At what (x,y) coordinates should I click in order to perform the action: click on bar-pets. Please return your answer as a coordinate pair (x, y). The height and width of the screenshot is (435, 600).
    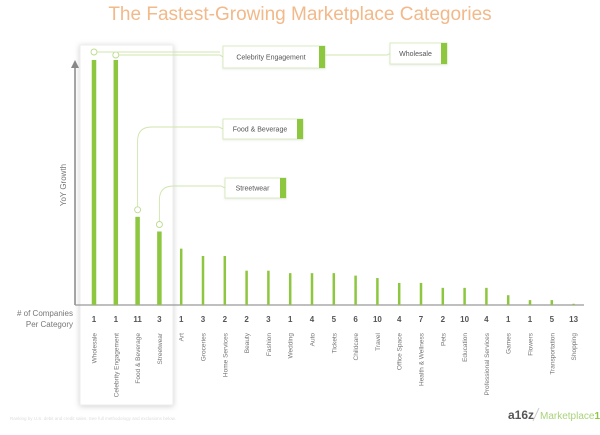
    Looking at the image, I should click on (443, 296).